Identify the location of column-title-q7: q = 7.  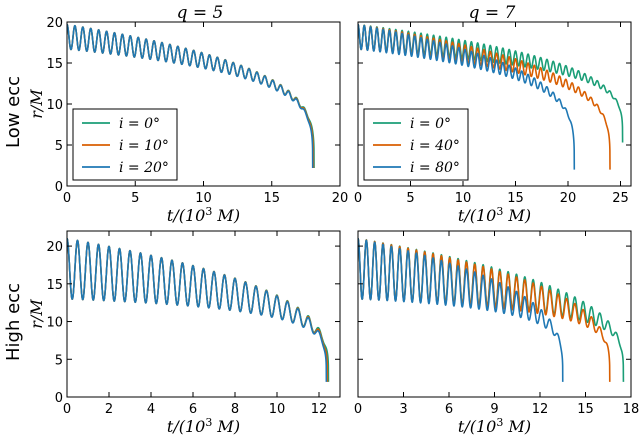
(492, 13).